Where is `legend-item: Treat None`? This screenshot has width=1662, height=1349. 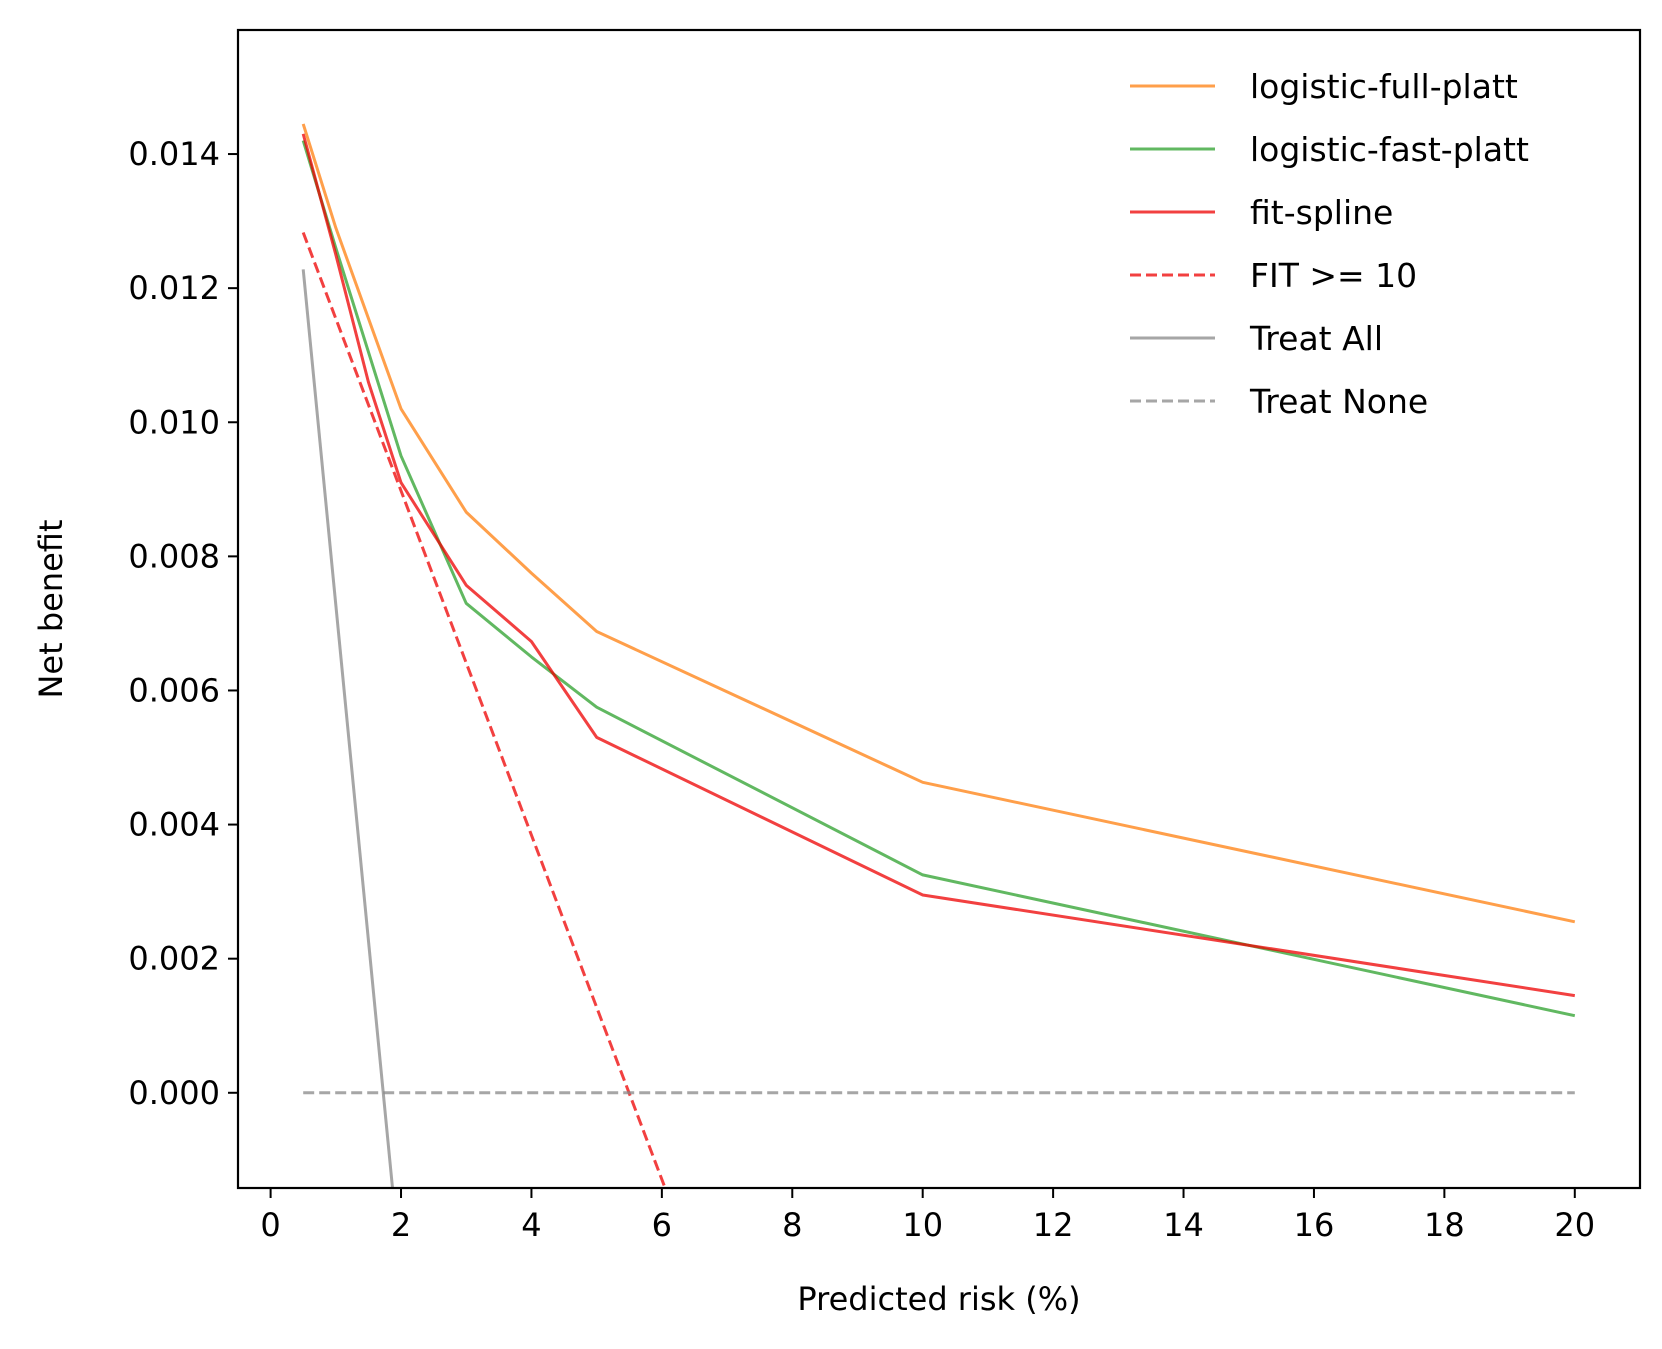
legend-item: Treat None is located at coordinates (1279, 401).